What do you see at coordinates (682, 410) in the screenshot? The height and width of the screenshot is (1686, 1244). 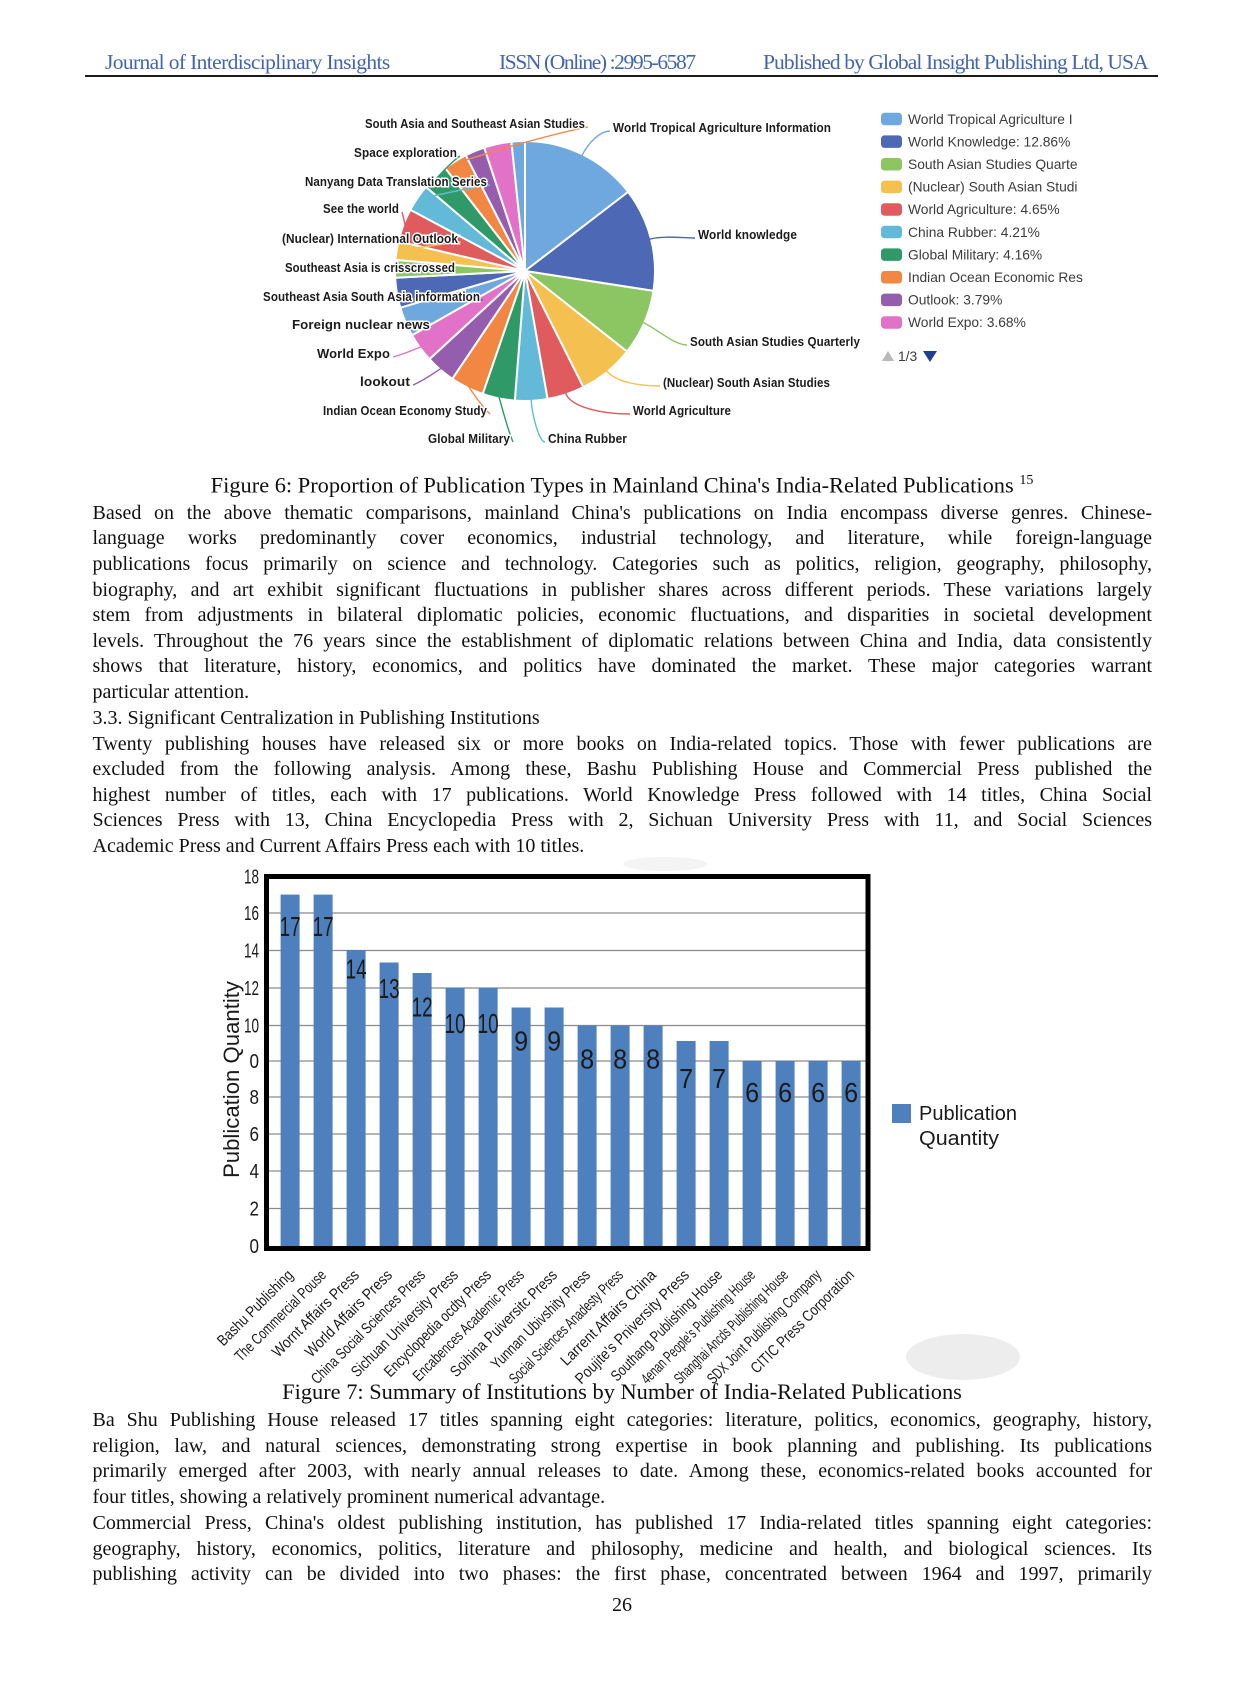 I see `svg-text: World Agriculture` at bounding box center [682, 410].